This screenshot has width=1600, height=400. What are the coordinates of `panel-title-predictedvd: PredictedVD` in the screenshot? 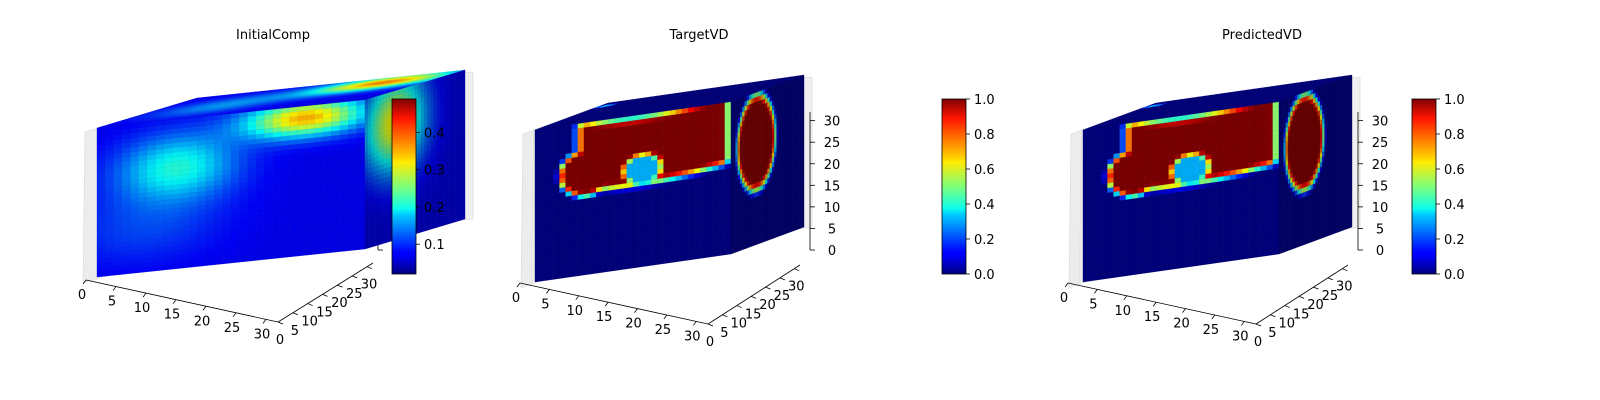 It's located at (1262, 35).